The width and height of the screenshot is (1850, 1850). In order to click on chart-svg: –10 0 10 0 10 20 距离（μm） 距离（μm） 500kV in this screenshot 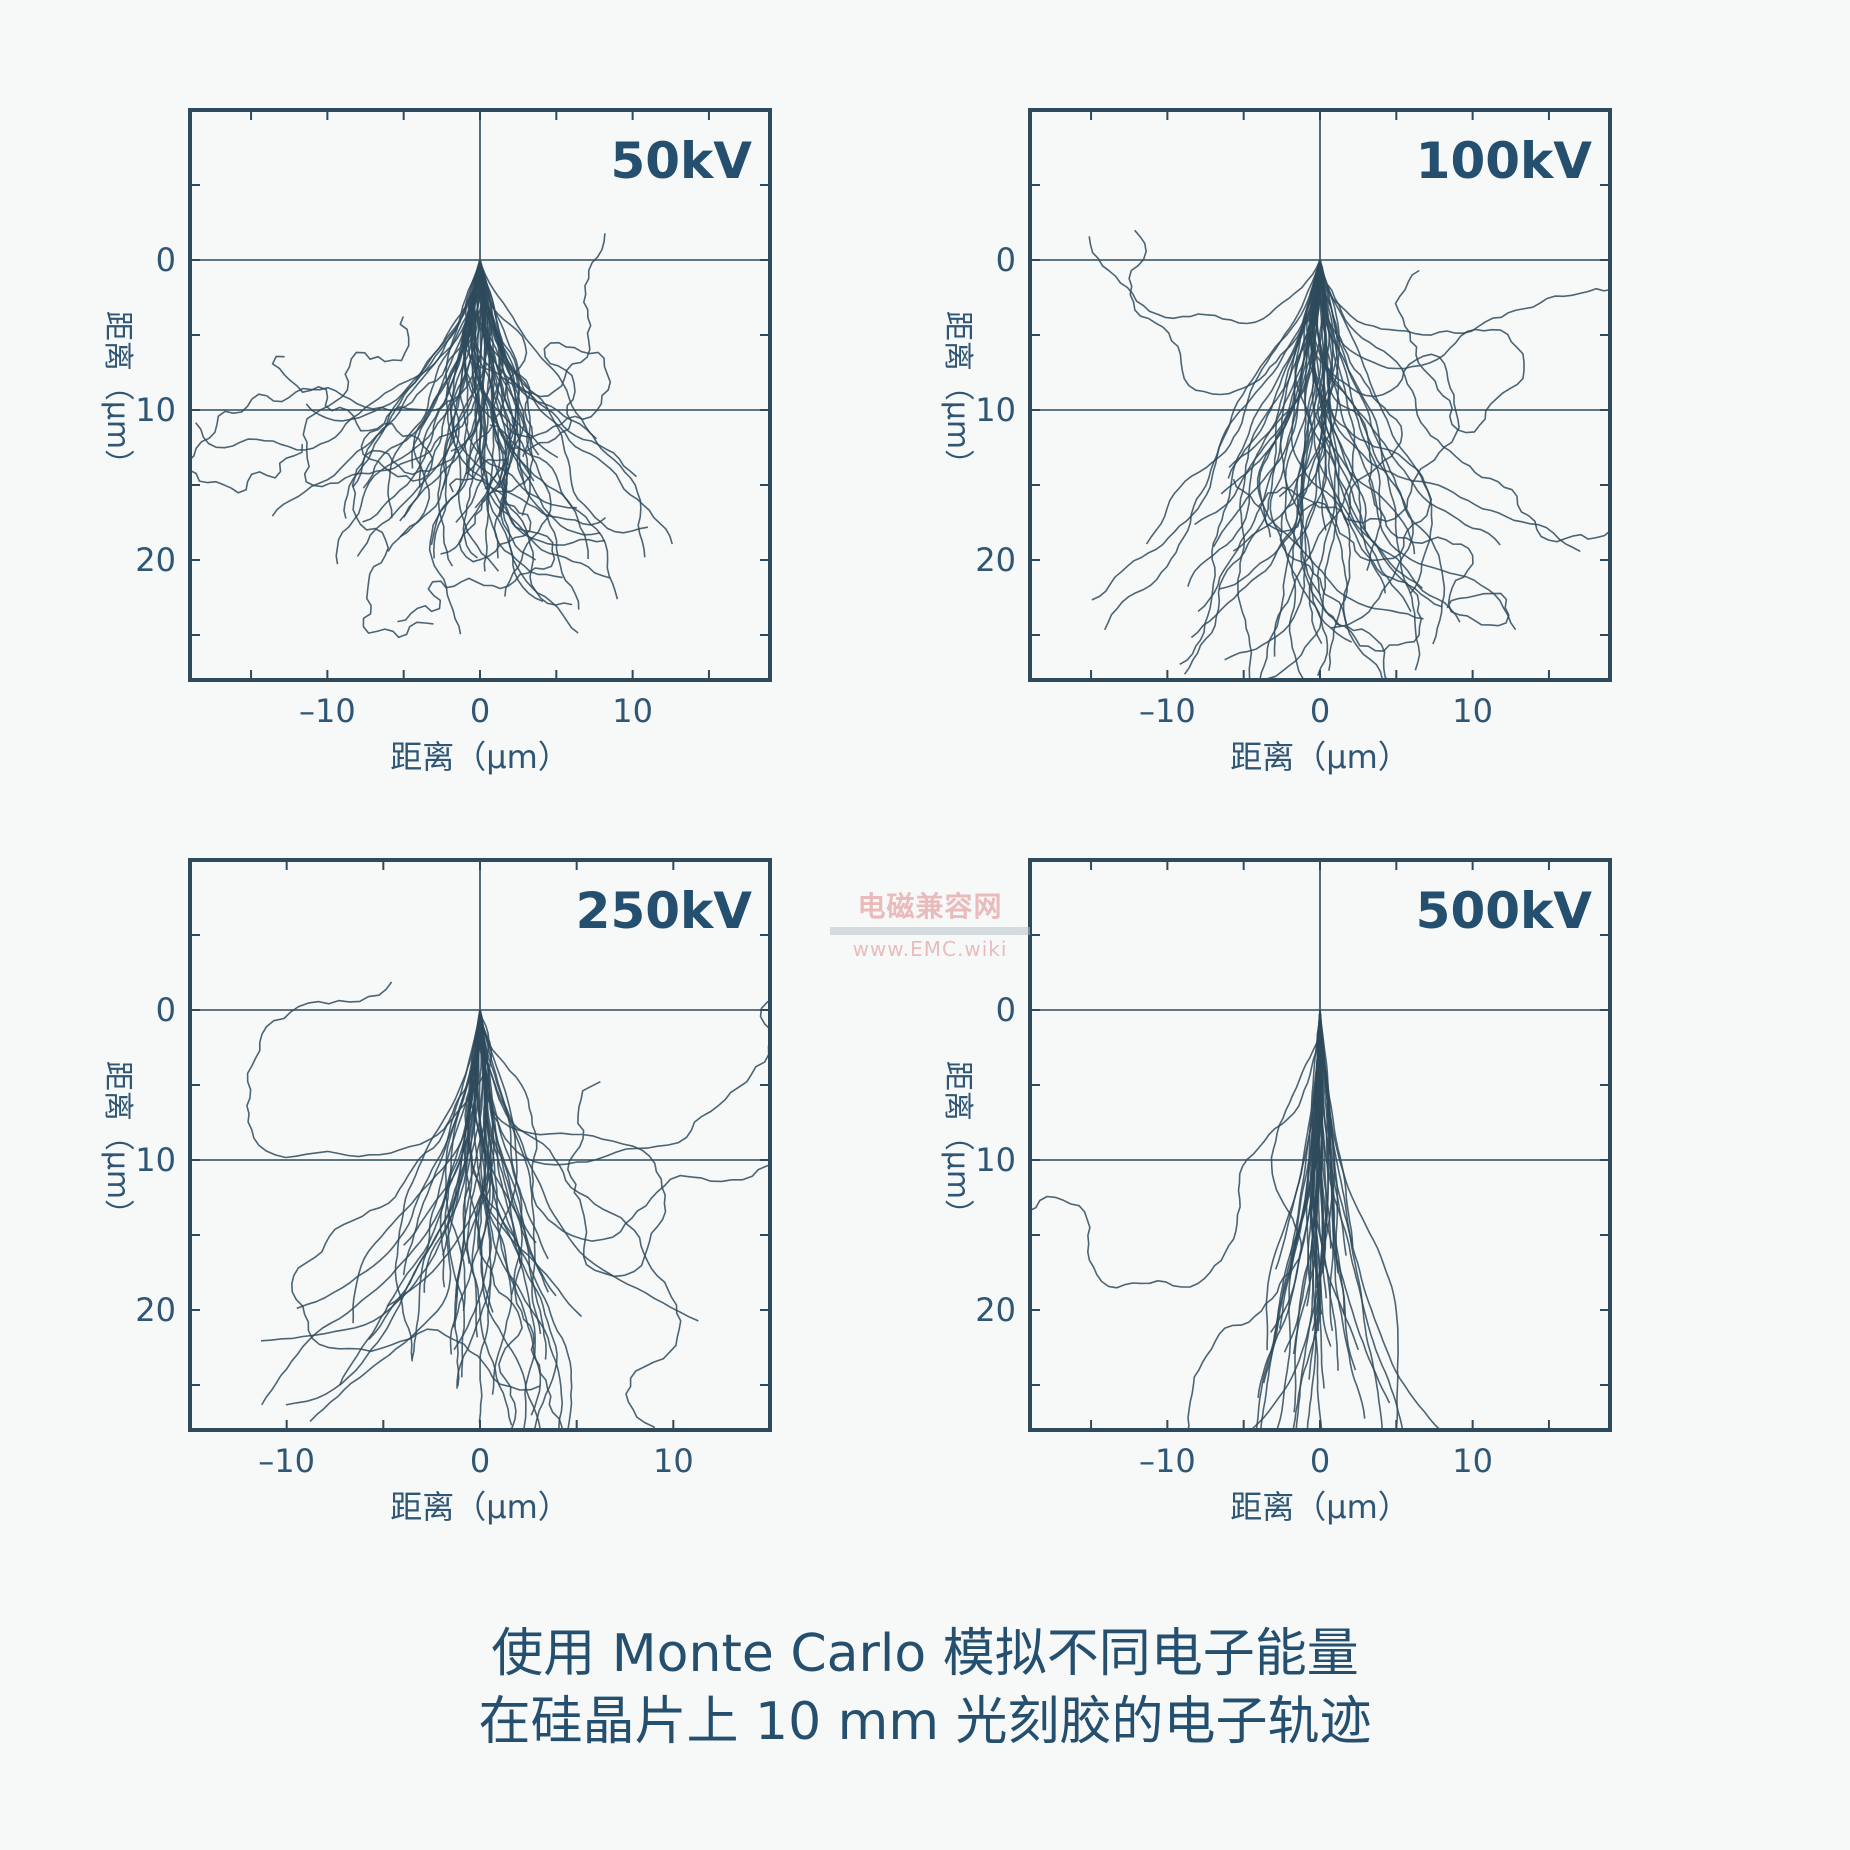, I will do `click(1276, 1192)`.